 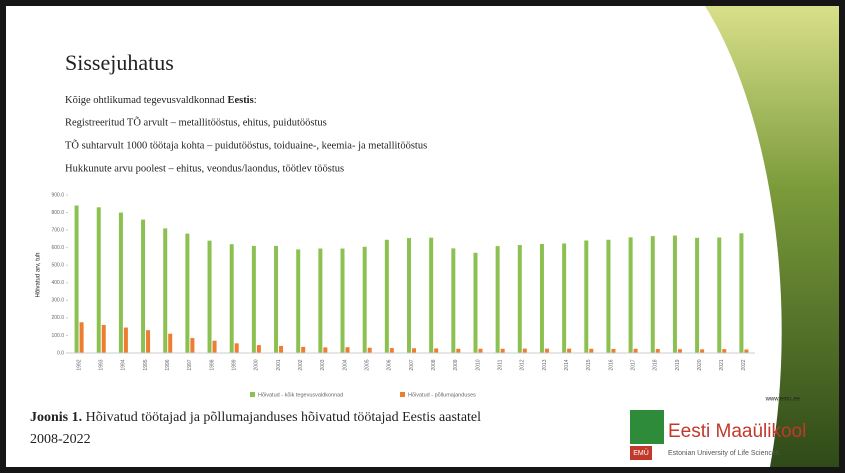 What do you see at coordinates (79, 364) in the screenshot?
I see `x-tick-label: 1992` at bounding box center [79, 364].